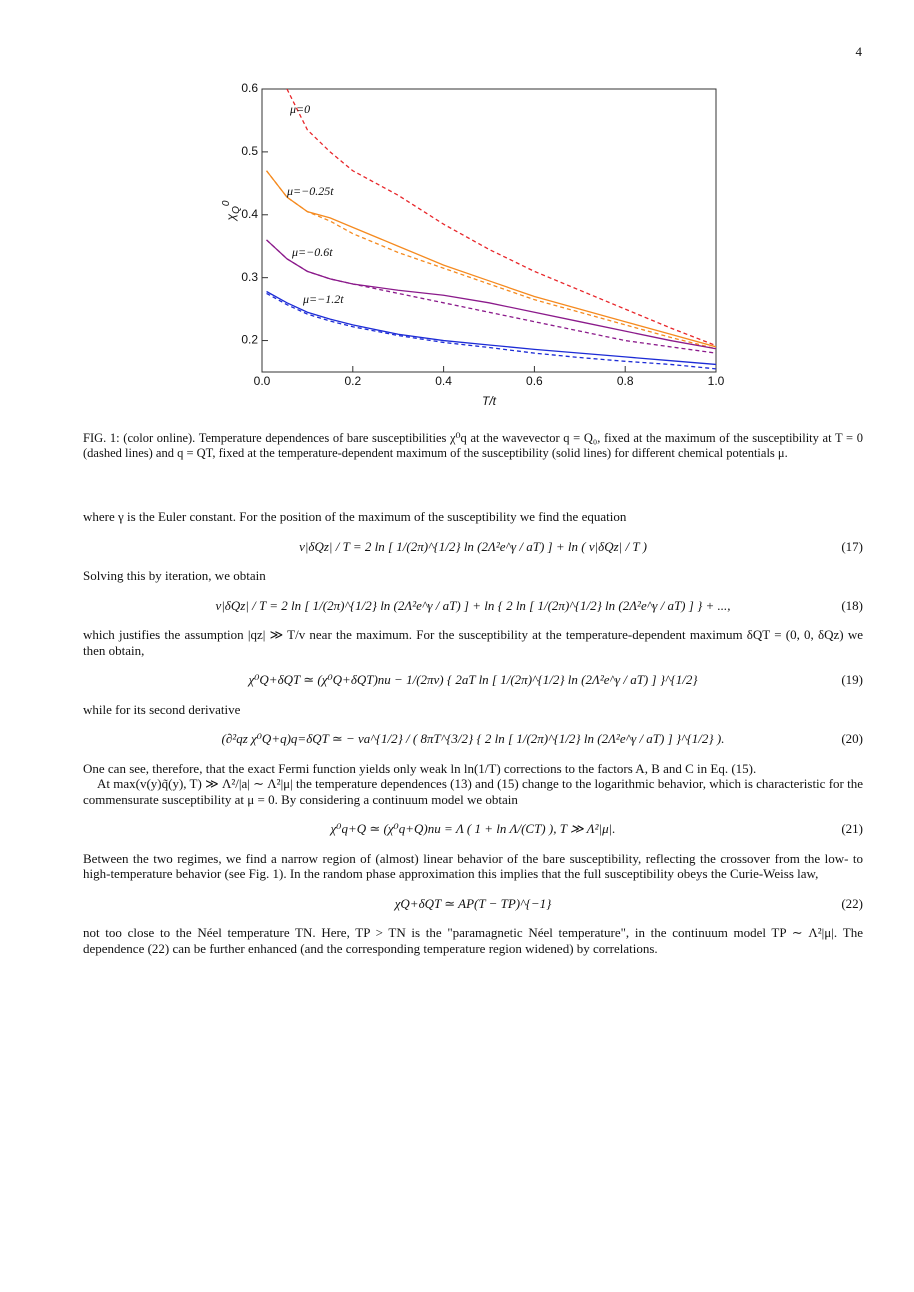  I want to click on paragraph: while for its second derivative, so click(162, 709).